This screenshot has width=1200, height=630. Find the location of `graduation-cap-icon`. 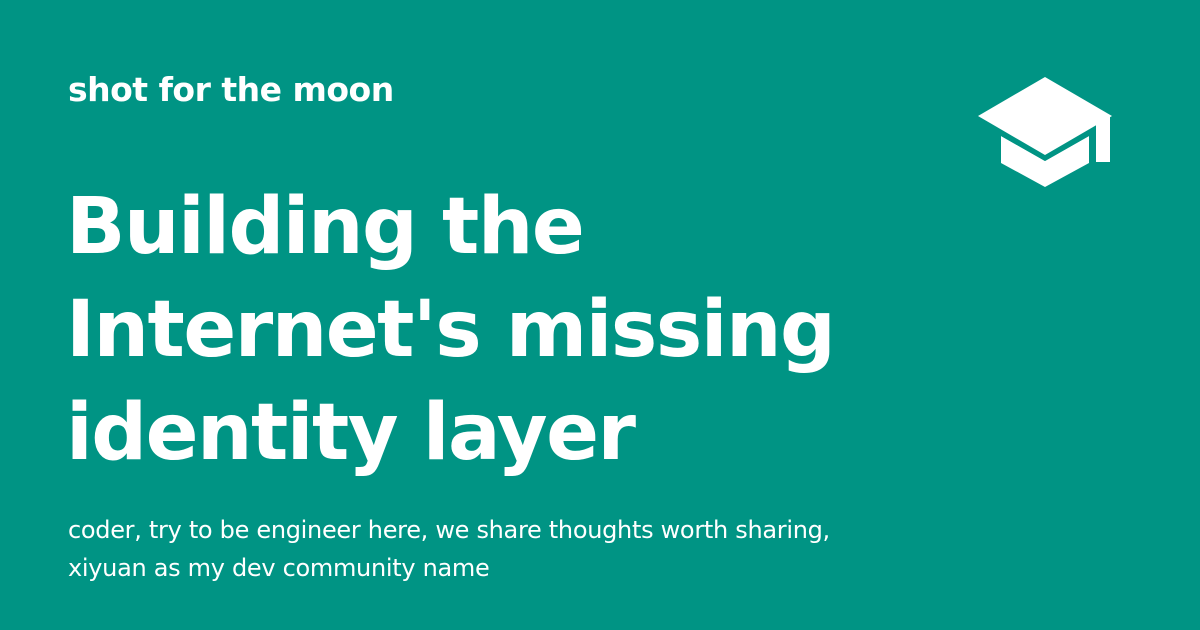

graduation-cap-icon is located at coordinates (1045, 132).